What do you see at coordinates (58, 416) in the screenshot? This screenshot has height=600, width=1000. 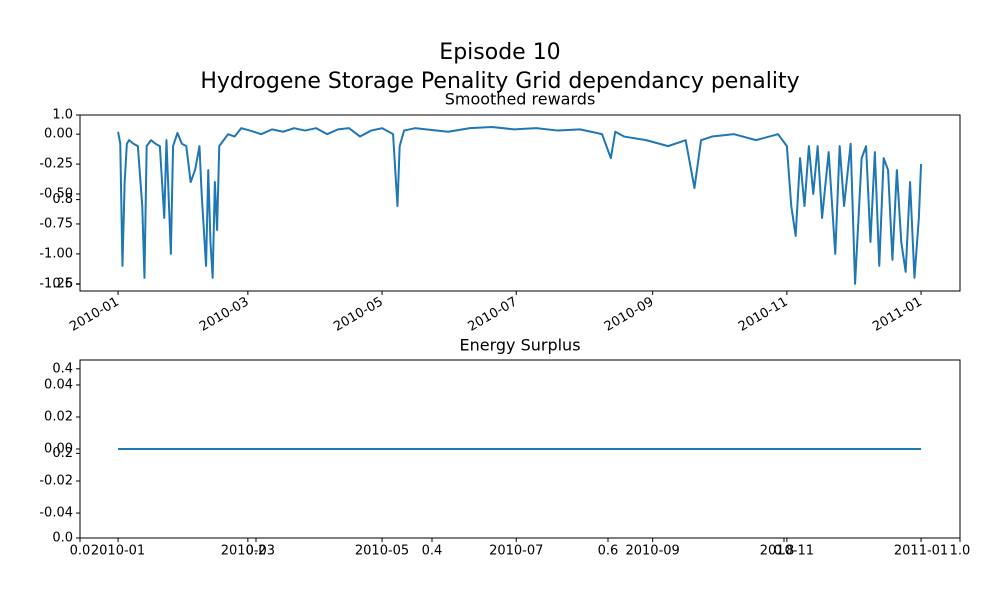 I see `y-tick-label: 0.02` at bounding box center [58, 416].